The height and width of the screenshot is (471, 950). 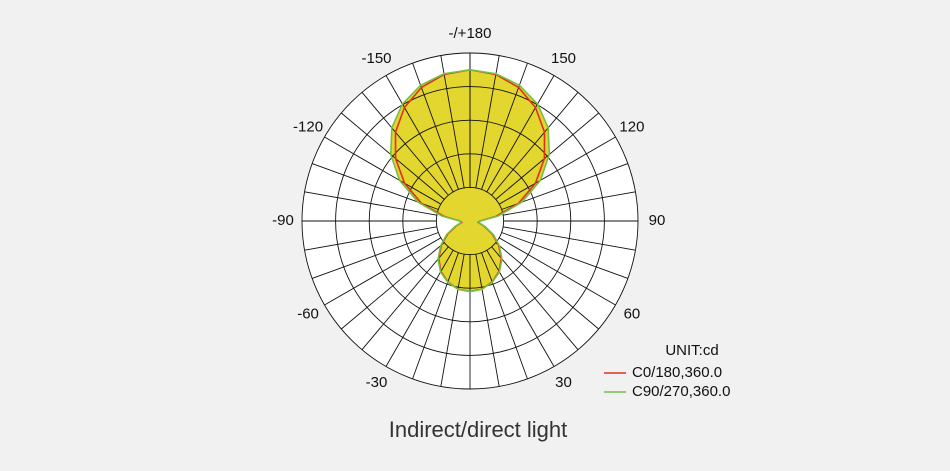 What do you see at coordinates (478, 429) in the screenshot?
I see `chart-title: Indirect/direct light` at bounding box center [478, 429].